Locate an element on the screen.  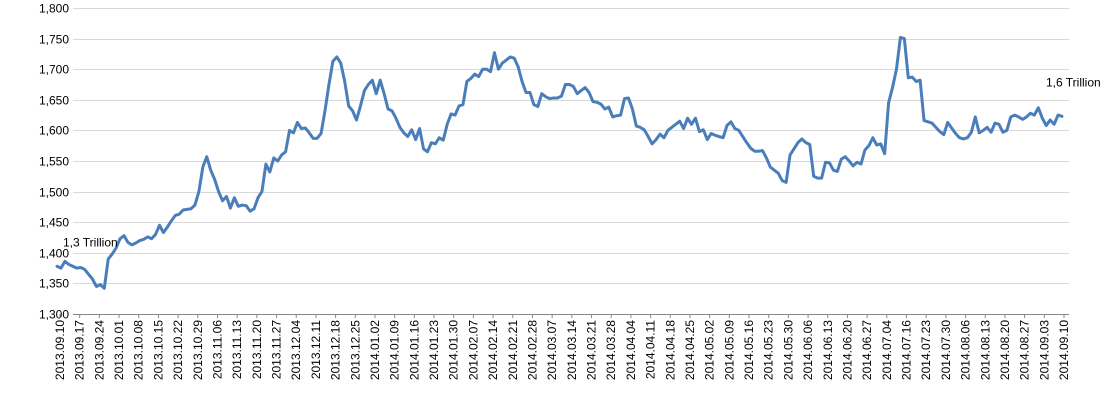
annotation-end: 1,6 Trillion is located at coordinates (1073, 82).